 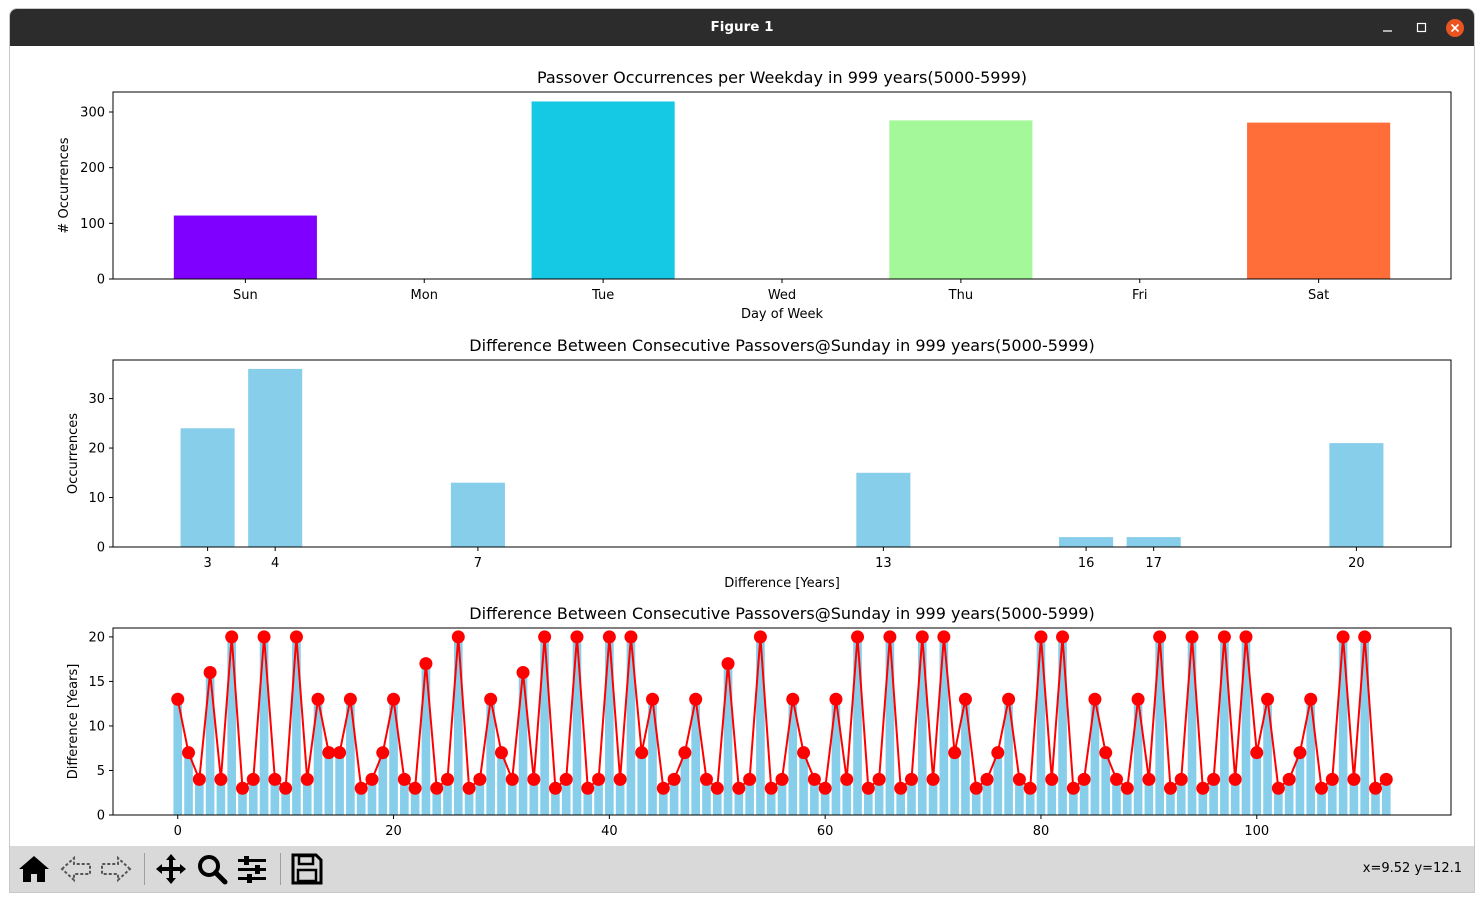 What do you see at coordinates (1455, 28) in the screenshot?
I see `close-button` at bounding box center [1455, 28].